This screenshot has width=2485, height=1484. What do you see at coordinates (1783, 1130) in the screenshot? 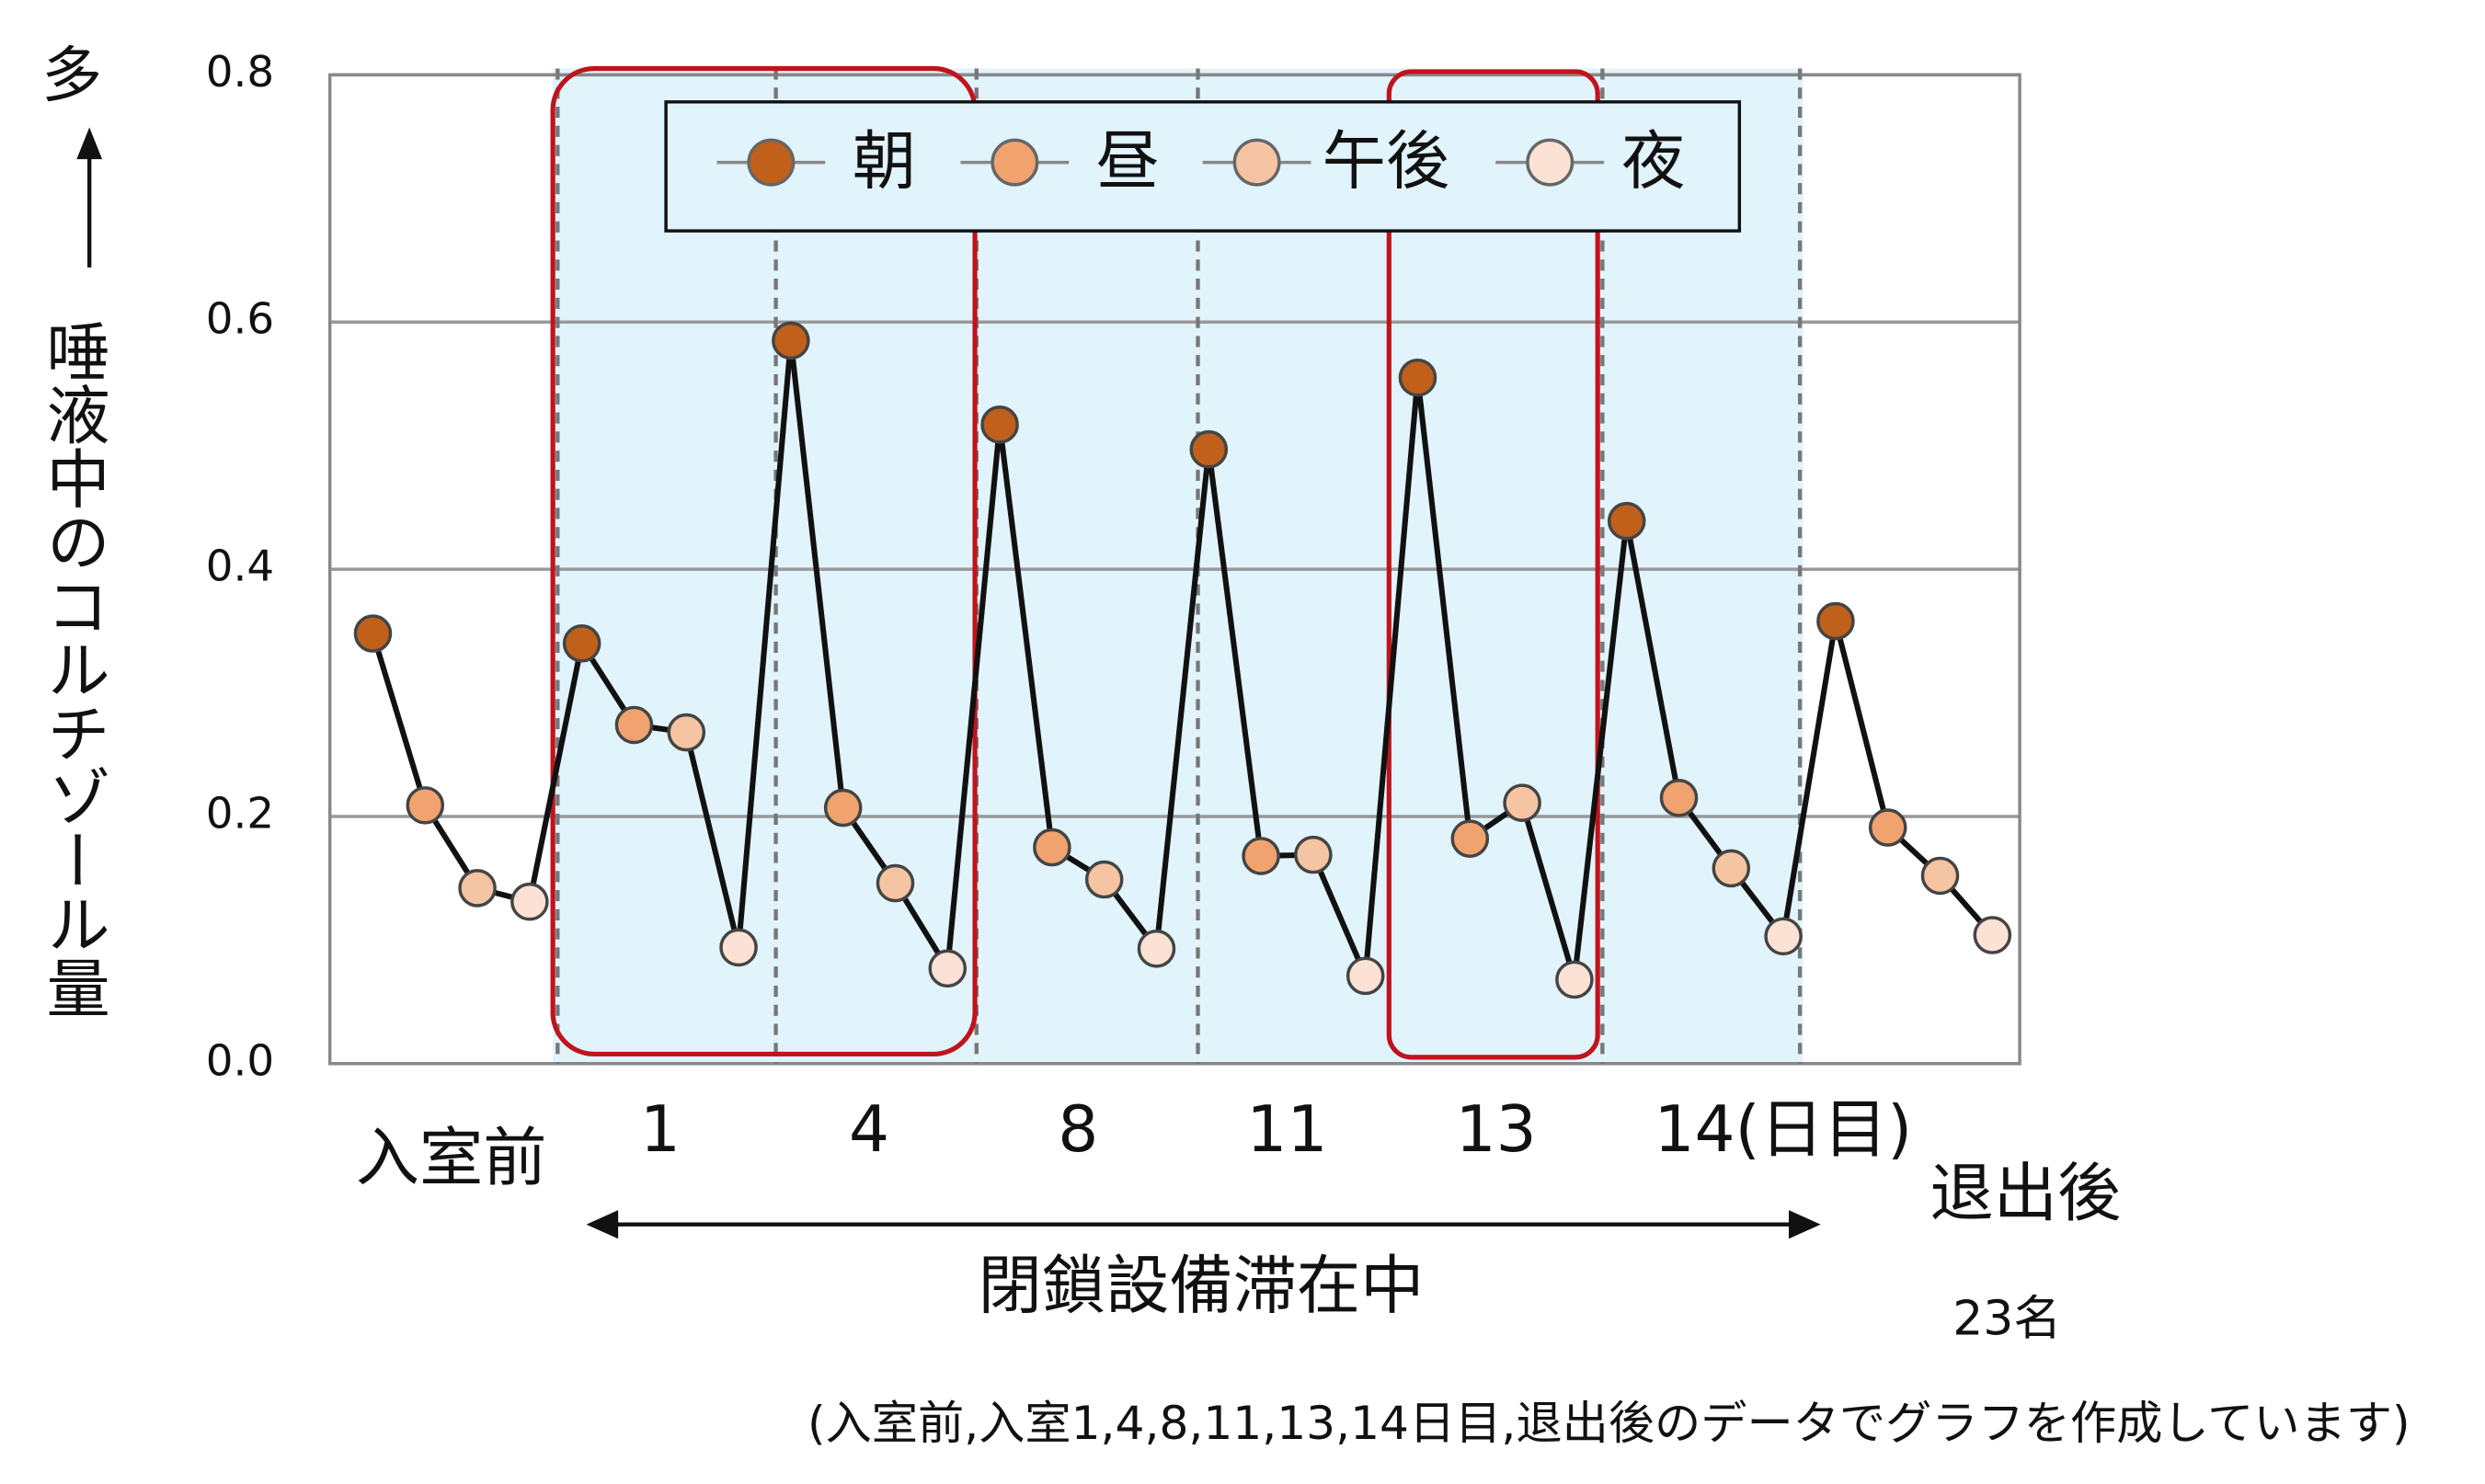
I see `x-tick-label: 14(日目)` at bounding box center [1783, 1130].